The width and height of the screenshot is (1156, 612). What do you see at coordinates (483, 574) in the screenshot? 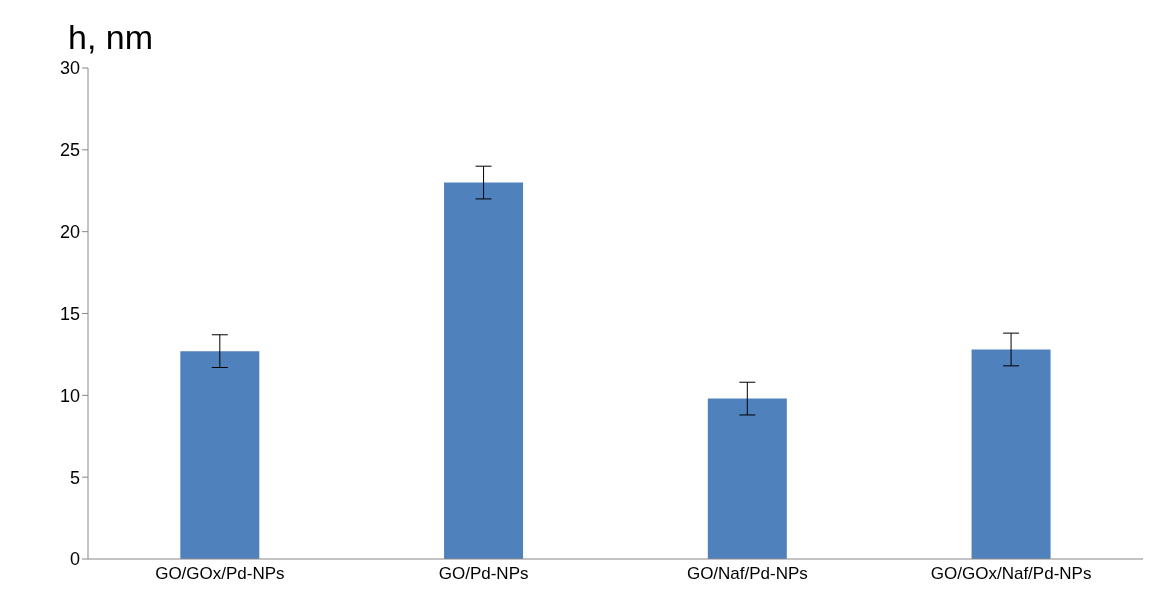
I see `x-tick-label: GO/Pd-NPs` at bounding box center [483, 574].